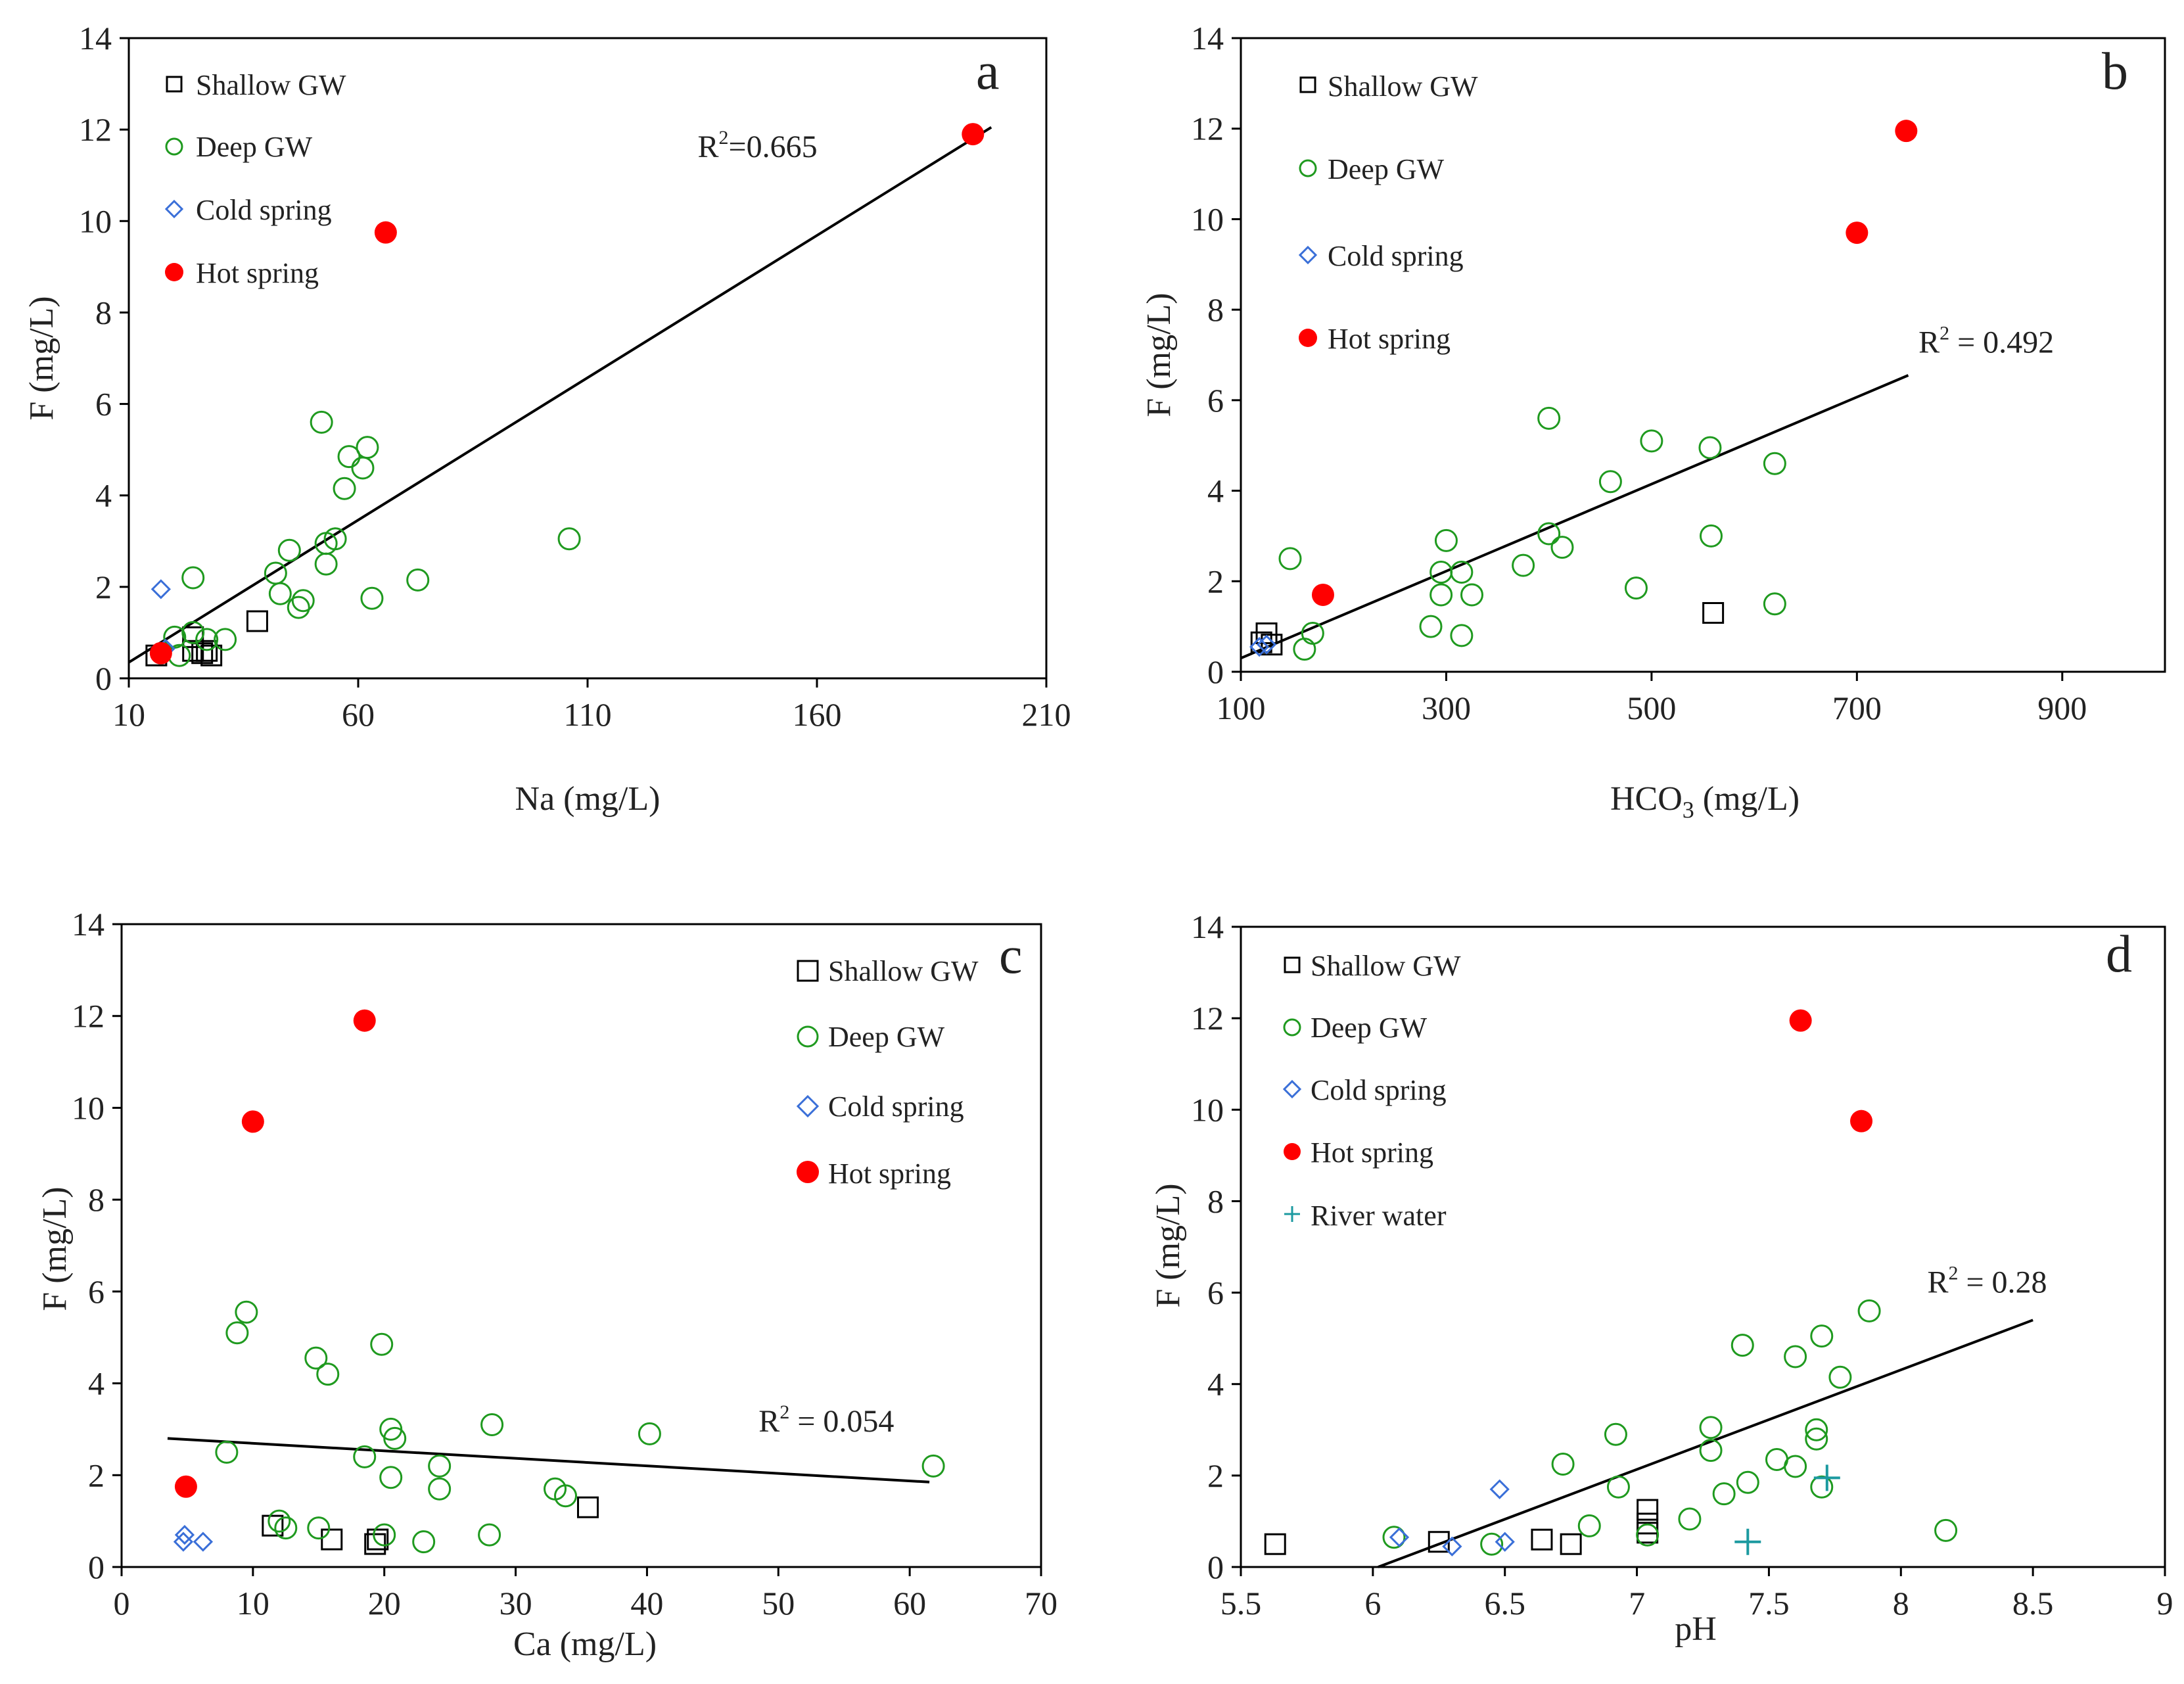 The width and height of the screenshot is (2184, 1684). Describe the element at coordinates (896, 1106) in the screenshot. I see `legend-cold-label-c: Cold spring` at that location.